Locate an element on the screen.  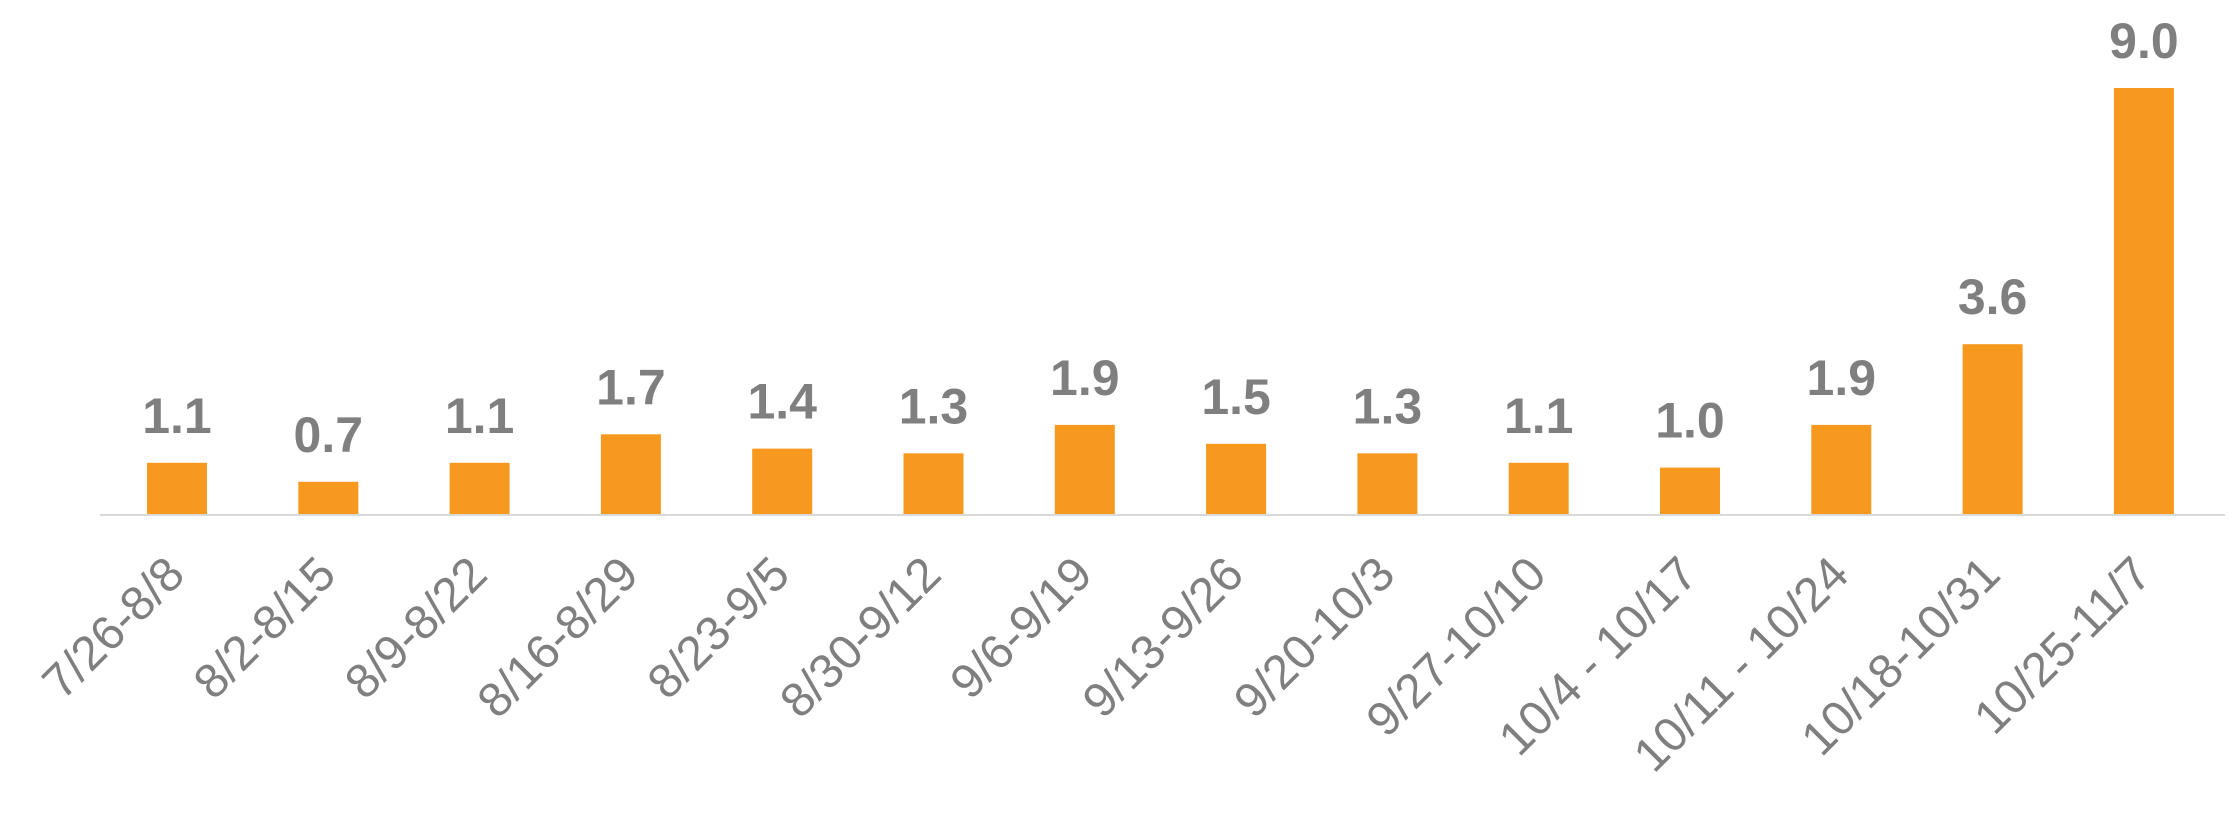
bar-value-label: 1.0 is located at coordinates (1690, 421).